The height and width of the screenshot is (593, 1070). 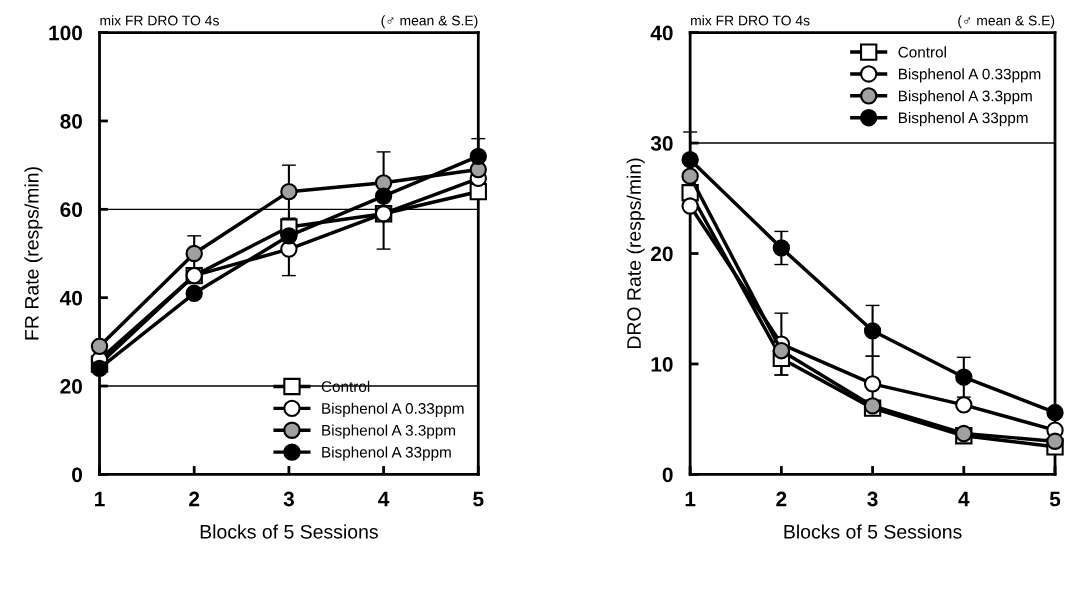 What do you see at coordinates (661, 143) in the screenshot?
I see `y-tick-label: 30` at bounding box center [661, 143].